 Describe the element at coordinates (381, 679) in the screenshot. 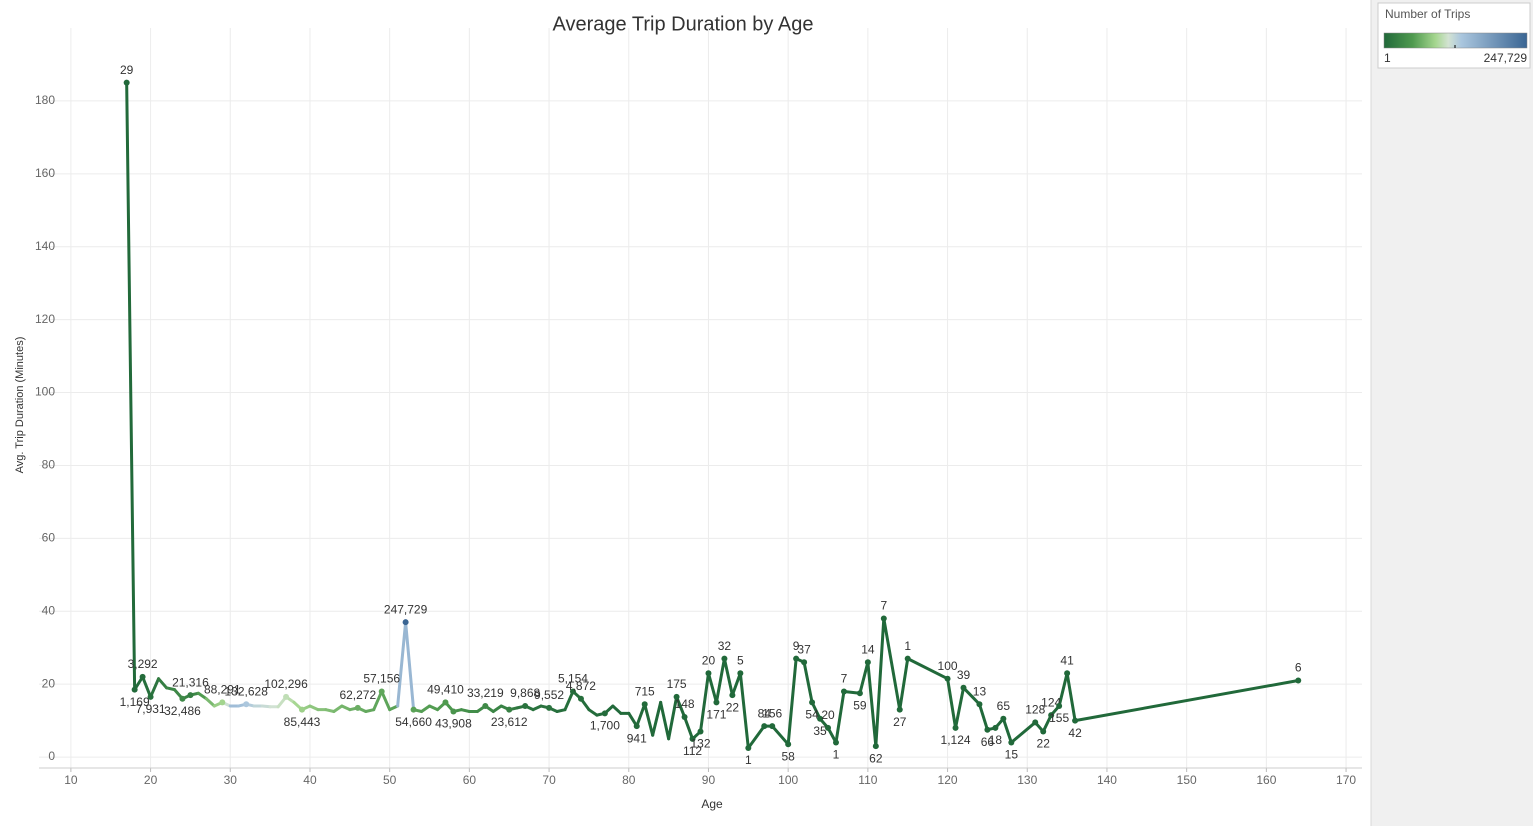

I see `trip-label: 57,156` at that location.